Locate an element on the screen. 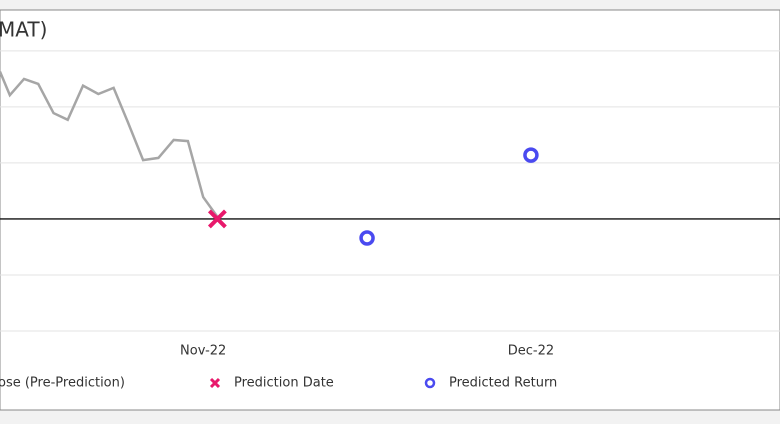 Image resolution: width=780 pixels, height=424 pixels. price-line is located at coordinates (109, 144).